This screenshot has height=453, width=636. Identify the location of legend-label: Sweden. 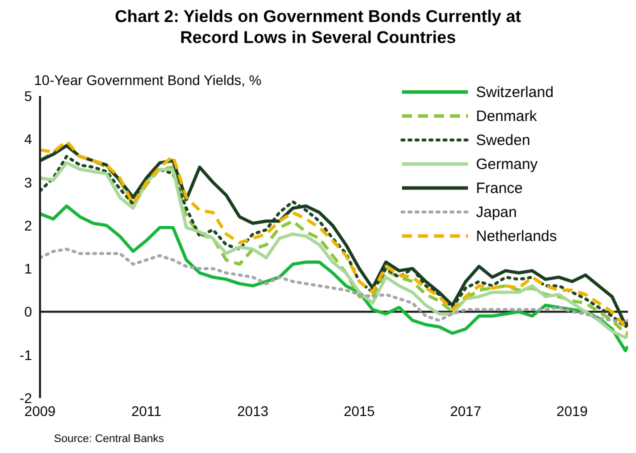
(503, 140).